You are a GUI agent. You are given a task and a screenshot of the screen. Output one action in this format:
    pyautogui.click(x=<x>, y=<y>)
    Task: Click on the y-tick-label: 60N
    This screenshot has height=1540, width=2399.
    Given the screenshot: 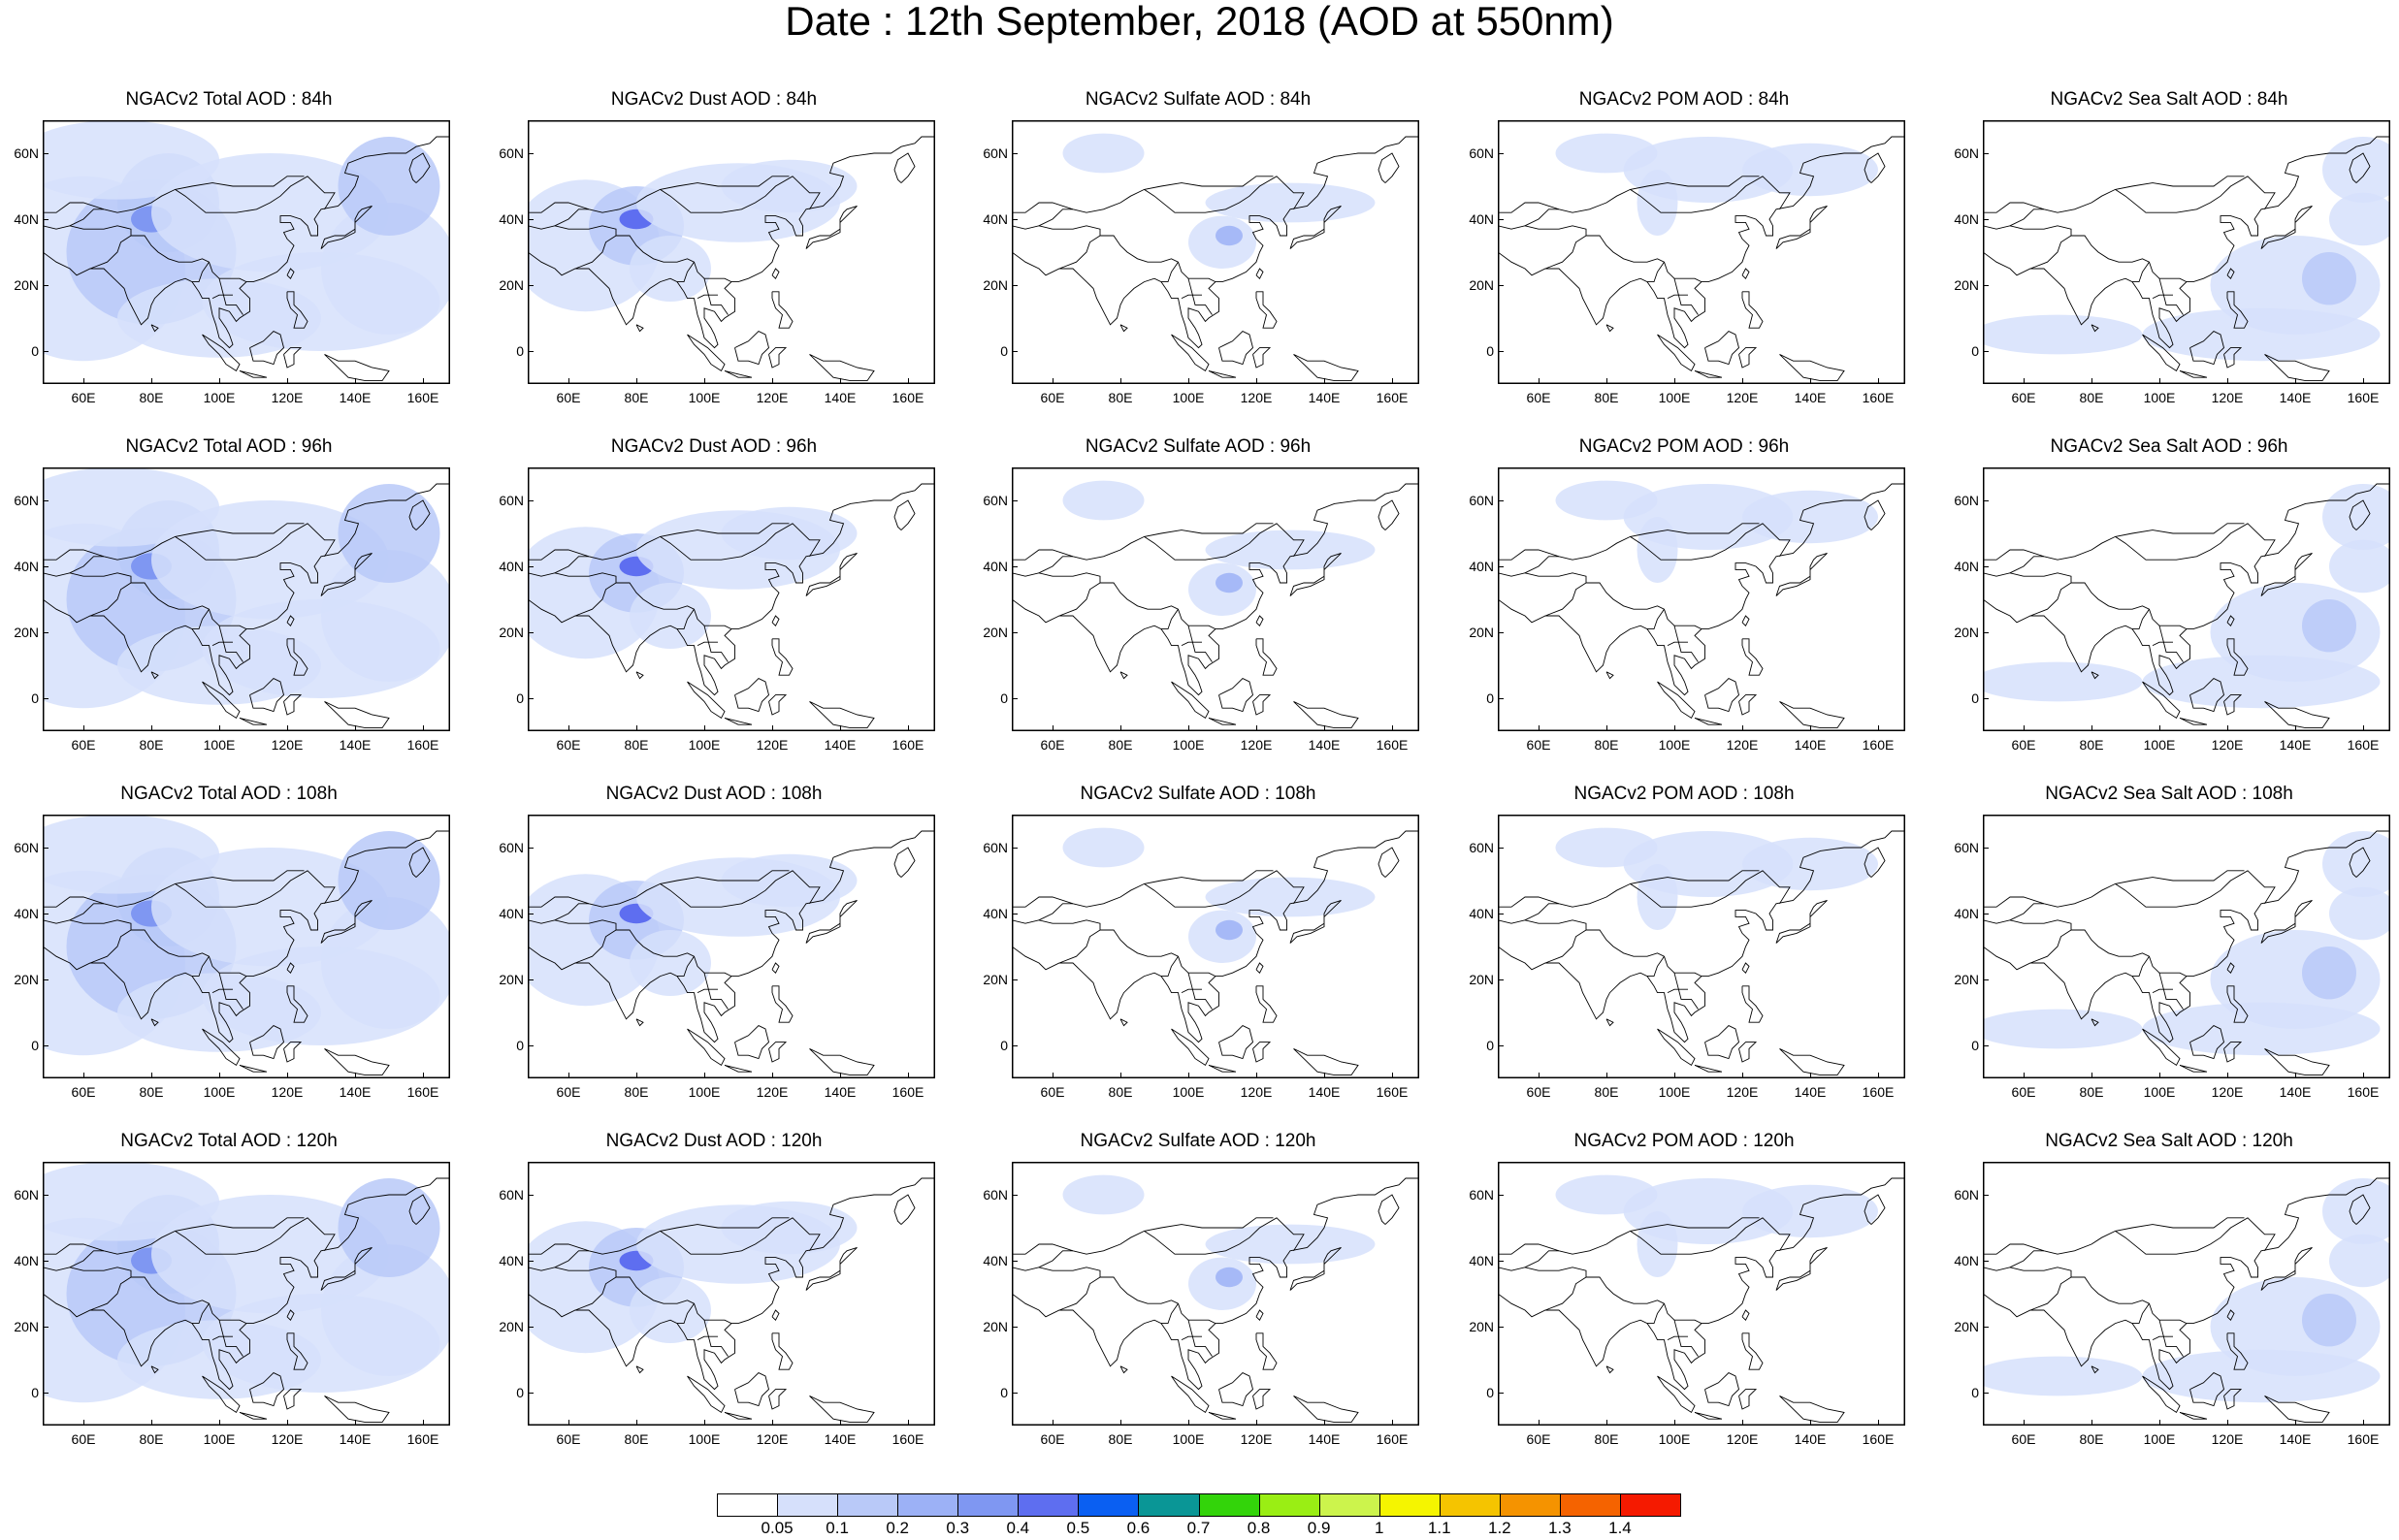 What is the action you would take?
    pyautogui.click(x=1967, y=848)
    